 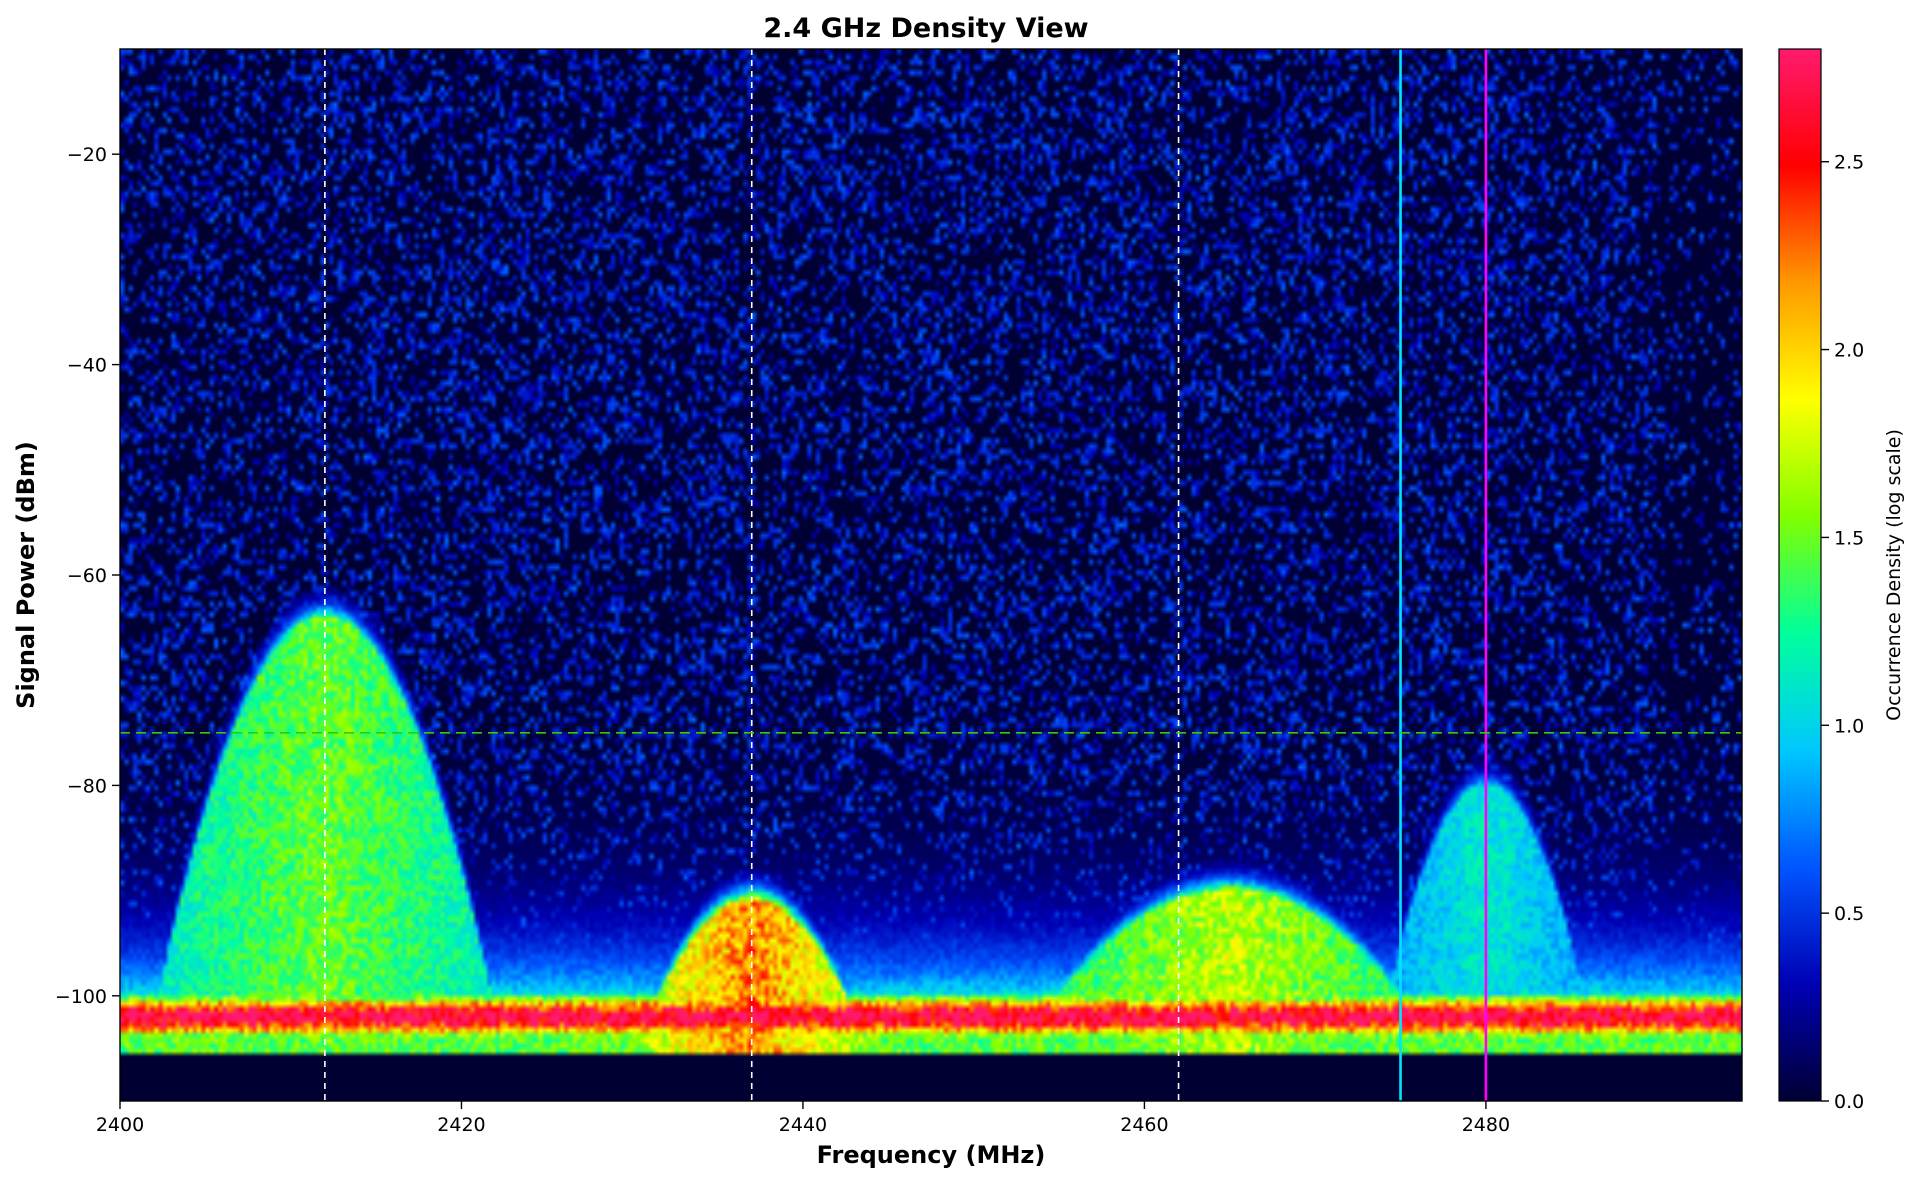 What do you see at coordinates (1849, 163) in the screenshot?
I see `colorbar-tick-label: 2.5` at bounding box center [1849, 163].